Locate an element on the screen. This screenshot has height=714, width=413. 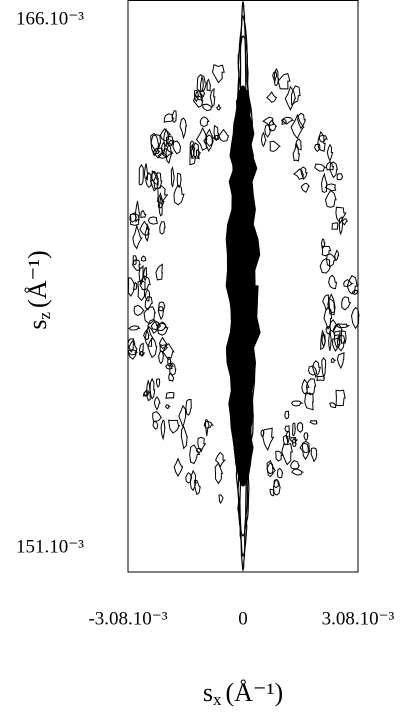
x-label-subscript: x is located at coordinates (217, 699).